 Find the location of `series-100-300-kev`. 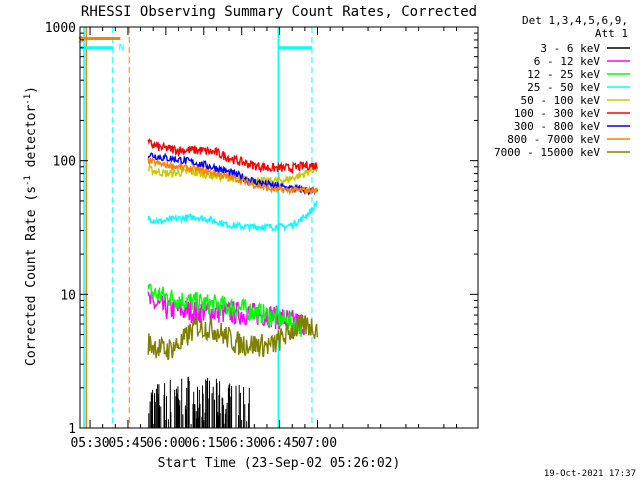

series-100-300-kev is located at coordinates (232, 156).